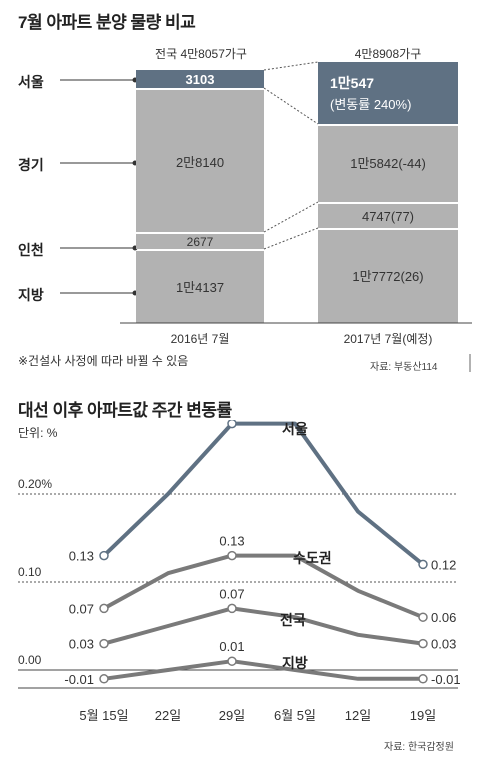  Describe the element at coordinates (125, 410) in the screenshot. I see `line-chart-title: 대선 이후 아파트값 주간 변동률` at that location.